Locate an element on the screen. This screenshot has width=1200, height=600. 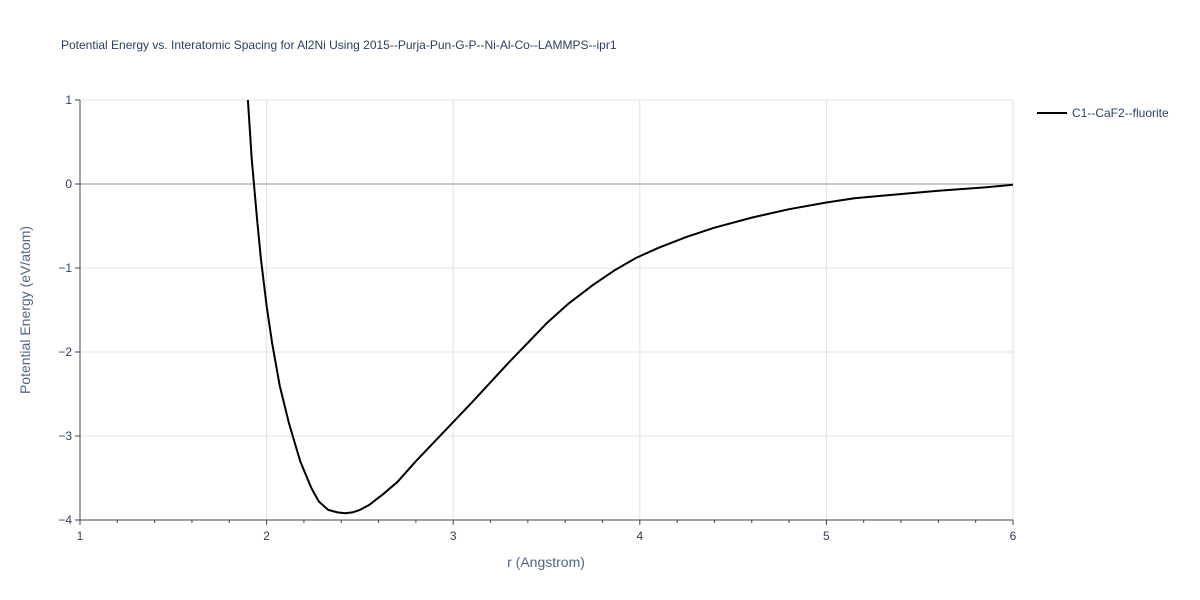
y-tick-label: −2 is located at coordinates (65, 352).